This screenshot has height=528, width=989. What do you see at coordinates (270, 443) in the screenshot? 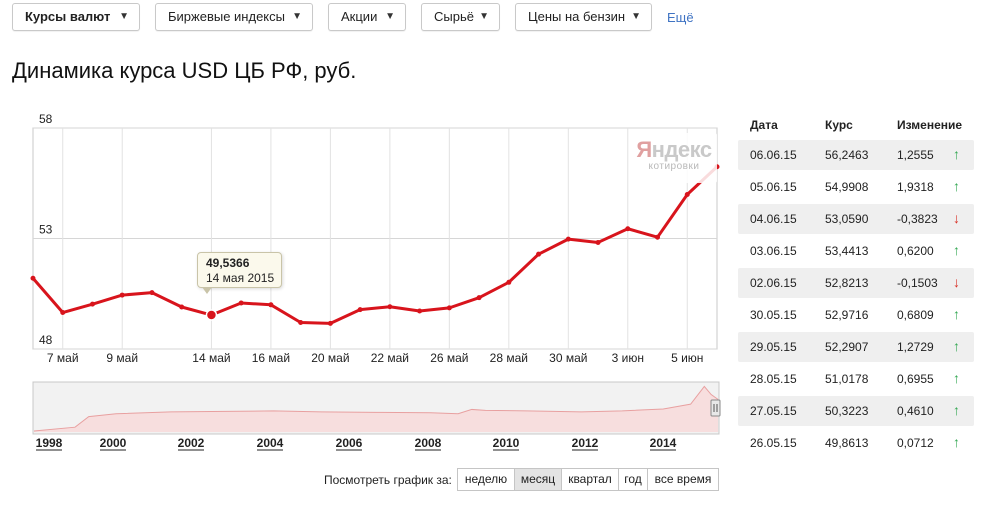
I see `overview-year-label: 2004` at bounding box center [270, 443].